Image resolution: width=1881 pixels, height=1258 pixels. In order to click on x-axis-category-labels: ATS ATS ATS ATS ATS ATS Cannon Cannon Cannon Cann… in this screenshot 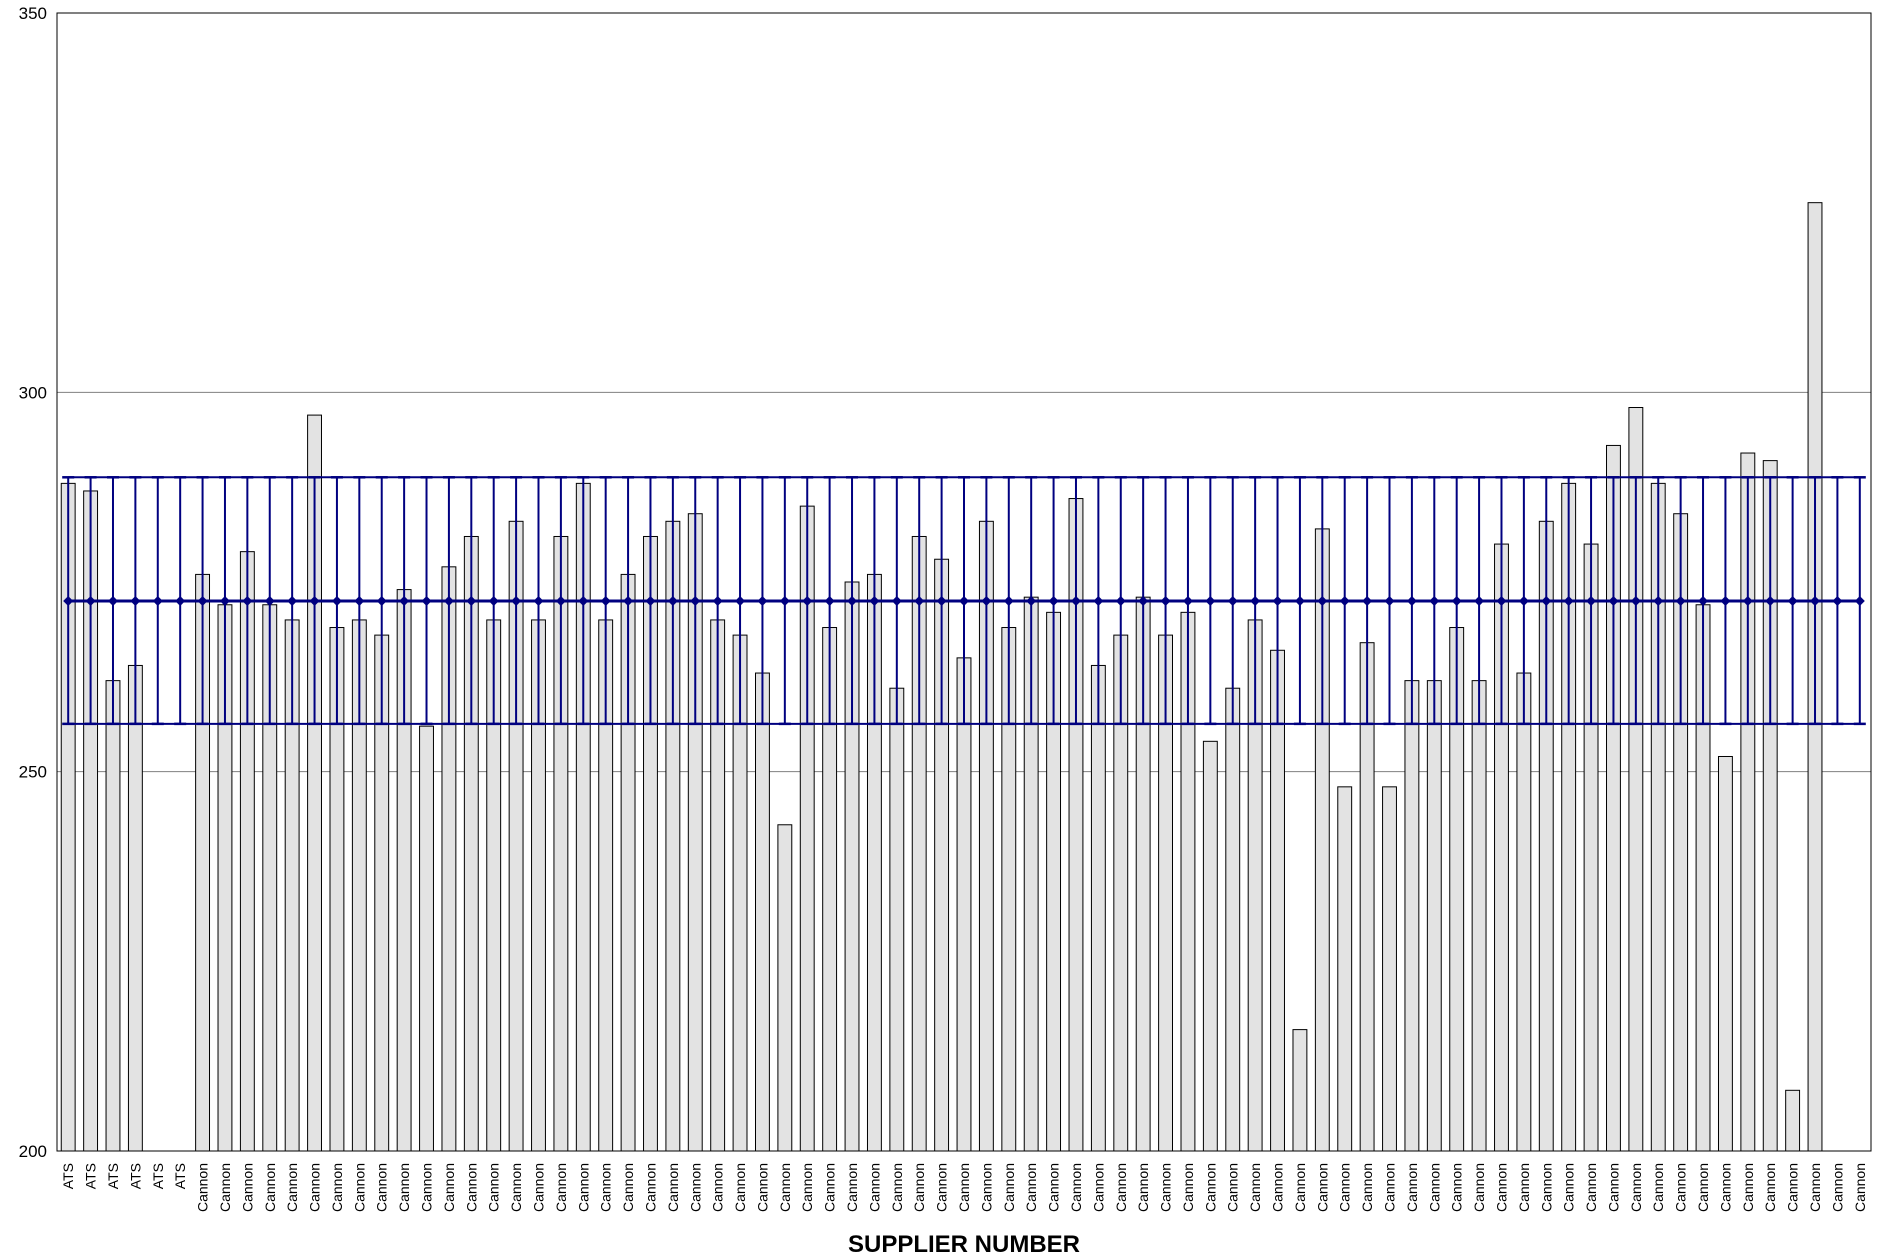, I will do `click(964, 1187)`.